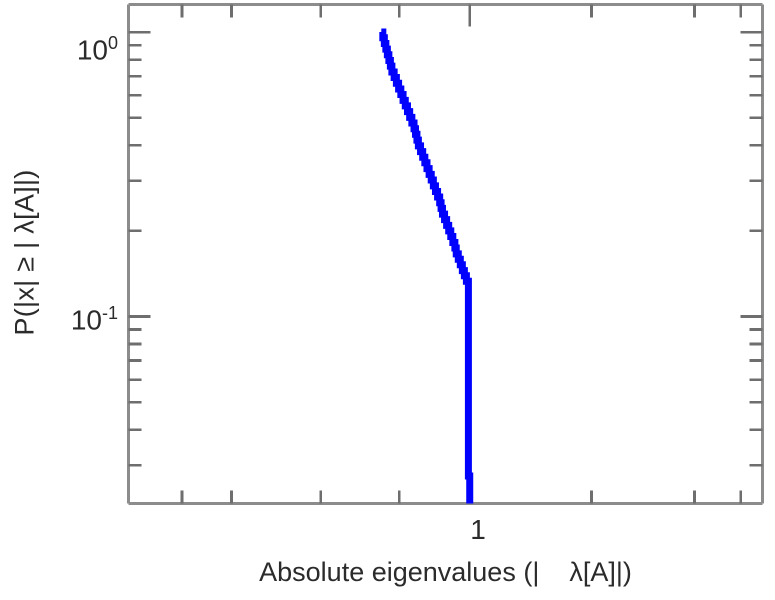 Image resolution: width=775 pixels, height=600 pixels. Describe the element at coordinates (92, 50) in the screenshot. I see `y-tick-mantissa-1e0: 10` at that location.